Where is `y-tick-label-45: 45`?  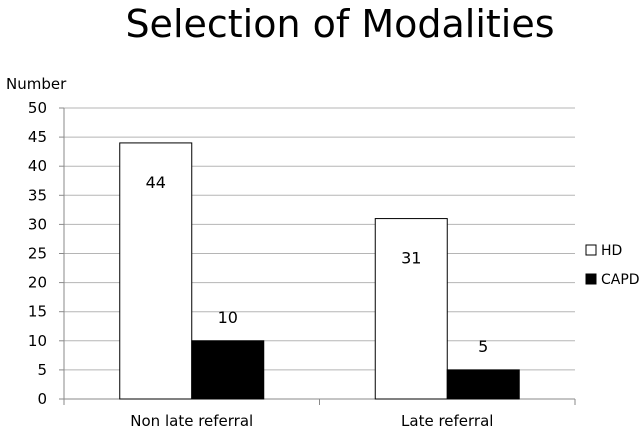
y-tick-label-45: 45 is located at coordinates (37, 137).